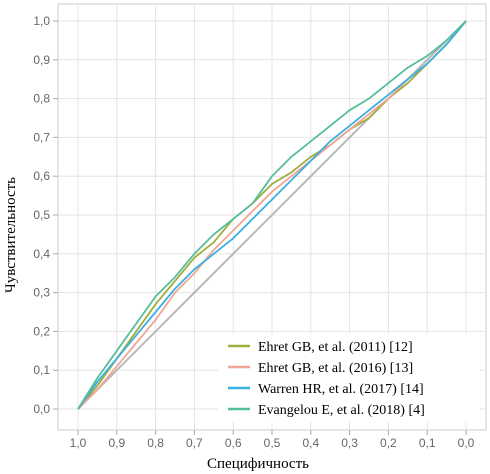 The width and height of the screenshot is (490, 474). Describe the element at coordinates (41, 99) in the screenshot. I see `y-tick-label: 0,8` at that location.